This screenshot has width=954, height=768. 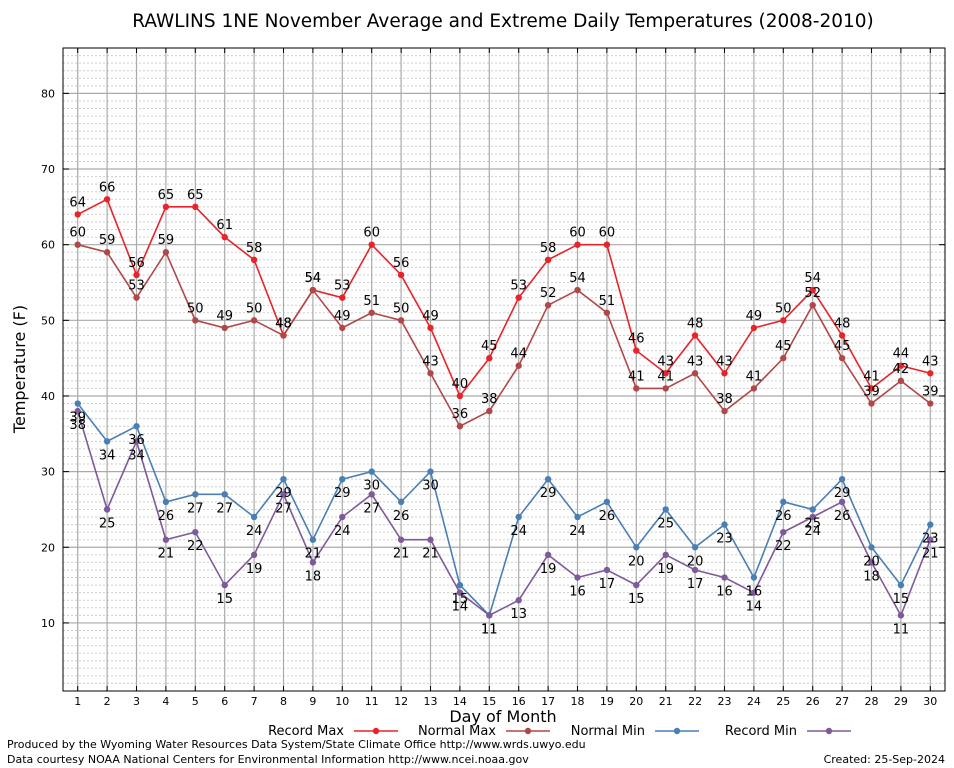 I want to click on normal-max-value-label: 51, so click(x=371, y=301).